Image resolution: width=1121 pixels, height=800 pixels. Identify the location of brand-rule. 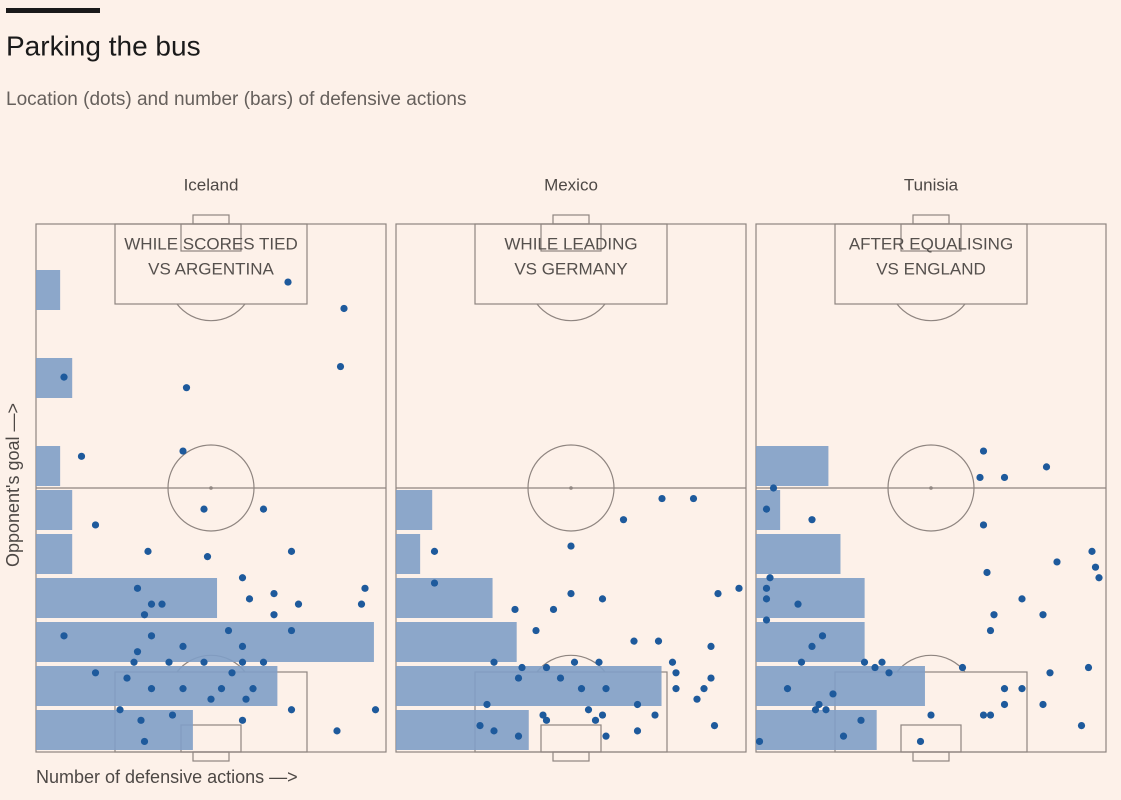
(53, 10).